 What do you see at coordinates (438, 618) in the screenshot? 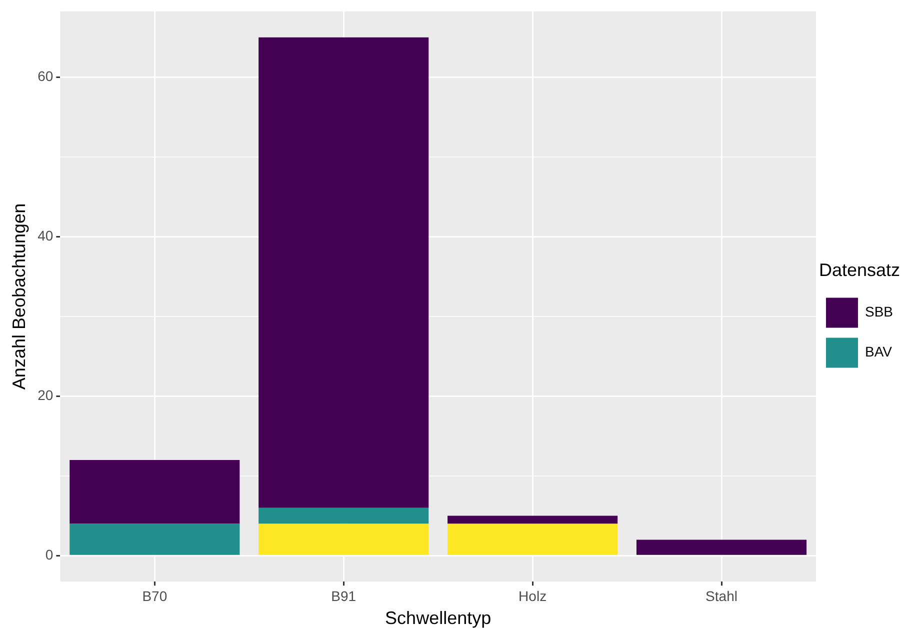
I see `x-axis-title: Schwellentyp` at bounding box center [438, 618].